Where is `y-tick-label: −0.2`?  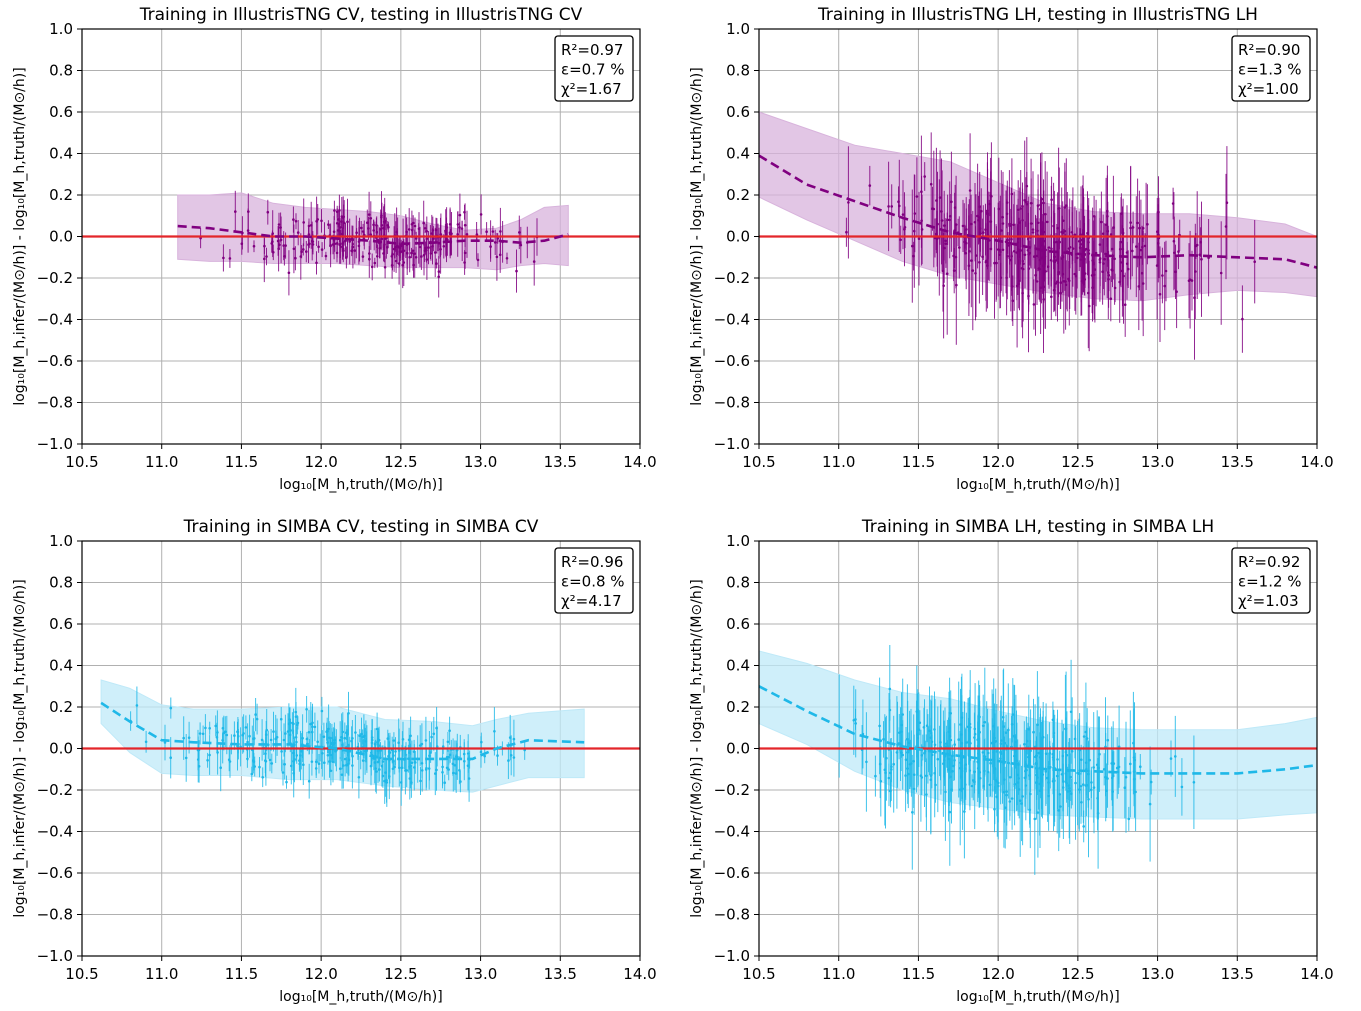 y-tick-label: −0.2 is located at coordinates (732, 278).